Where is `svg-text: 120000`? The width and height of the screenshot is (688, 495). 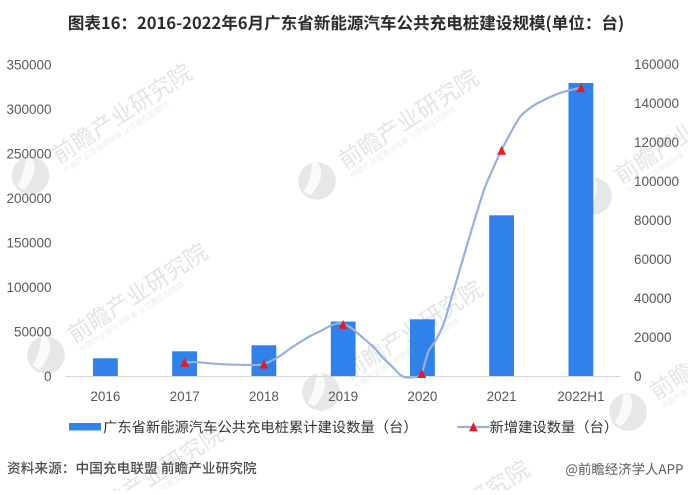 svg-text: 120000 is located at coordinates (656, 142).